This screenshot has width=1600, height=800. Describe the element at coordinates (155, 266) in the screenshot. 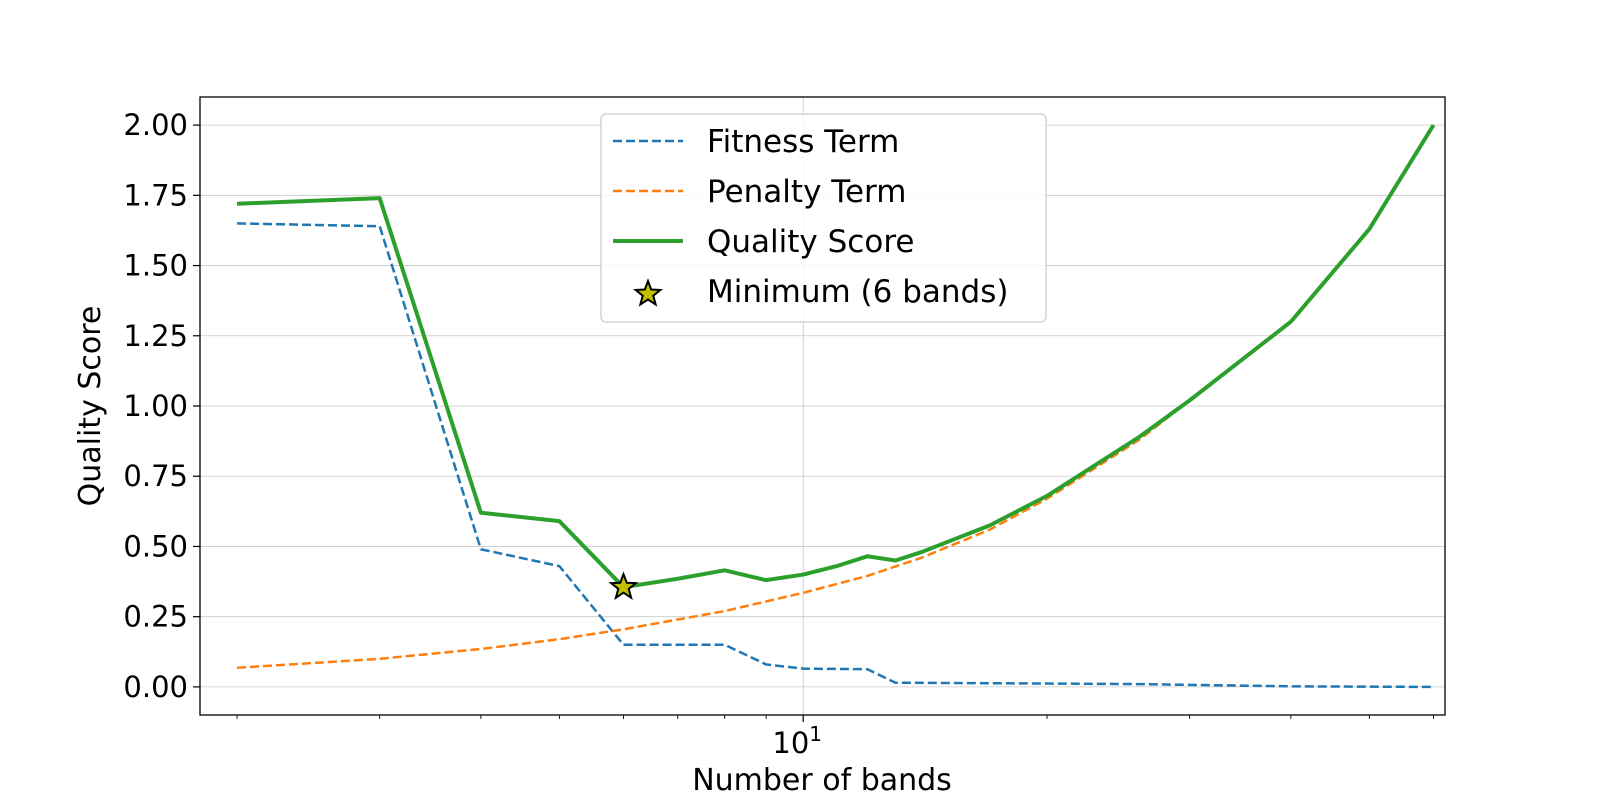

I see `y-tick-label: 1.50` at that location.